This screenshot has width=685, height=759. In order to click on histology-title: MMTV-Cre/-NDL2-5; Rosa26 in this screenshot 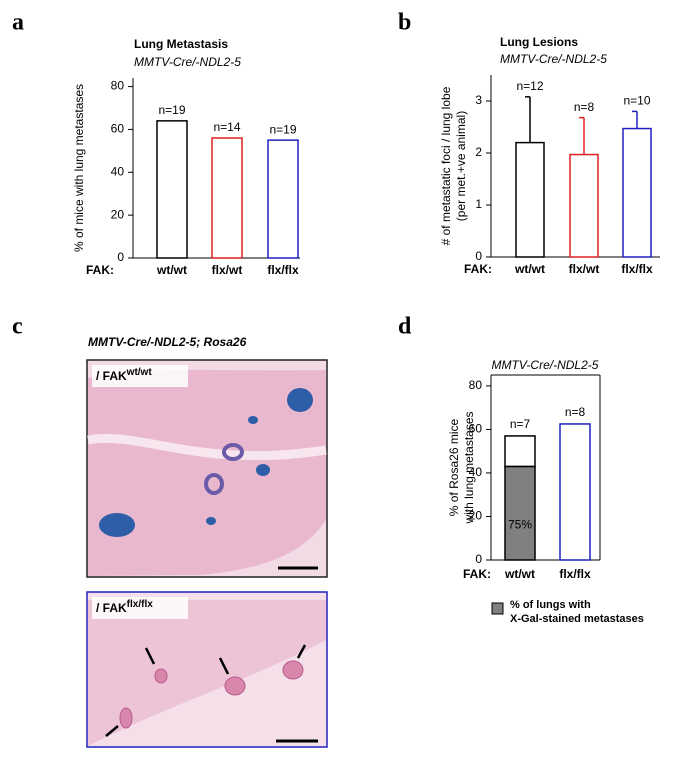, I will do `click(167, 342)`.